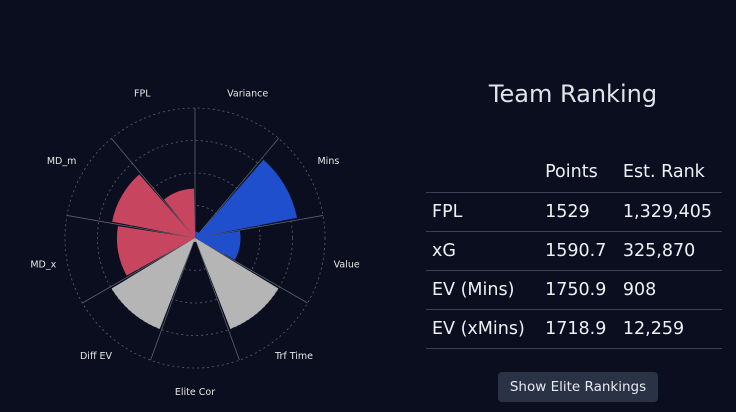 Image resolution: width=736 pixels, height=412 pixels. I want to click on bar-mins, so click(246, 198).